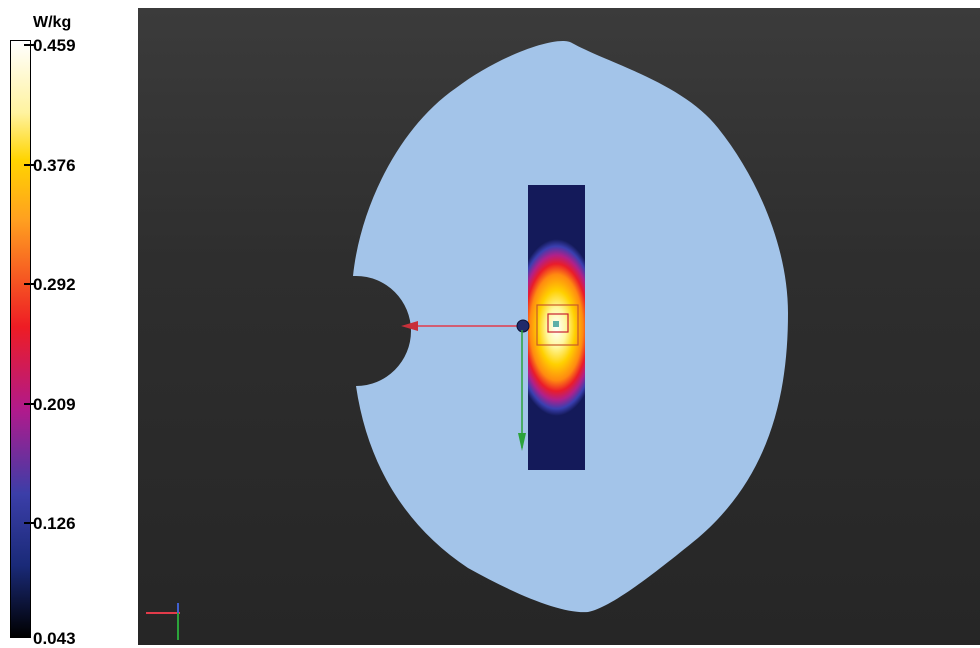  Describe the element at coordinates (163, 621) in the screenshot. I see `axis-triad-icon` at that location.